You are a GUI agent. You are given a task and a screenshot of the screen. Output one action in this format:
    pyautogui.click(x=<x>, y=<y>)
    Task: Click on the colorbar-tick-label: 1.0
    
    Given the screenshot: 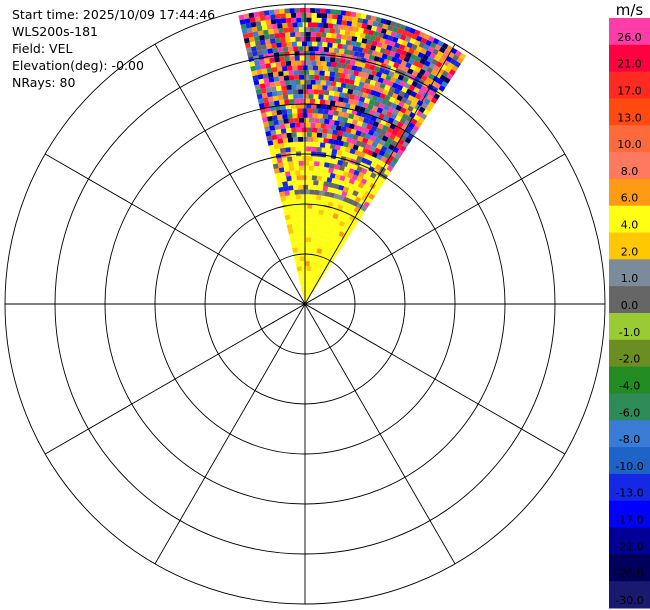 What is the action you would take?
    pyautogui.click(x=630, y=278)
    